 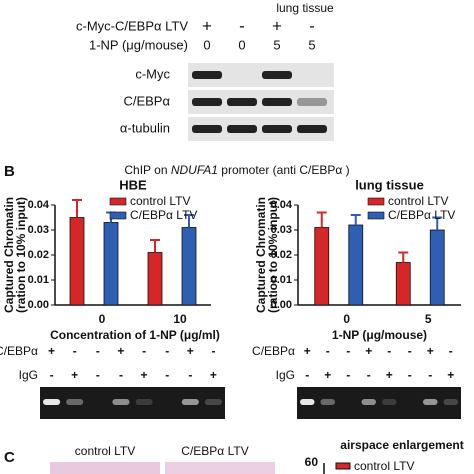 What do you see at coordinates (214, 451) in the screenshot?
I see `image-label: C/EBPα LTV` at bounding box center [214, 451].